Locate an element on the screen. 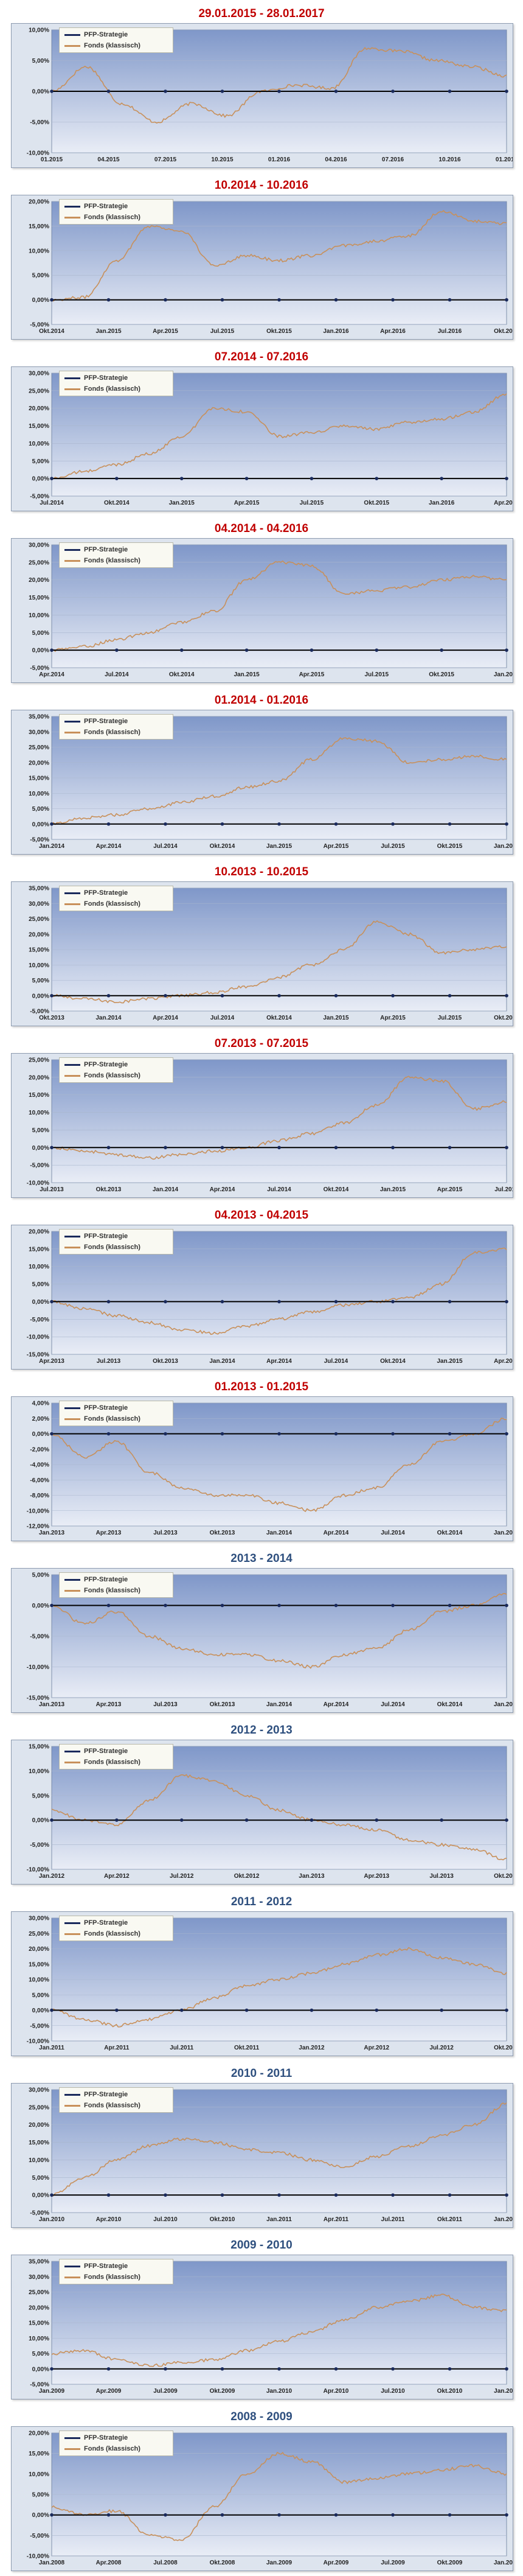  x-tick-label: 01.2017 is located at coordinates (505, 159).